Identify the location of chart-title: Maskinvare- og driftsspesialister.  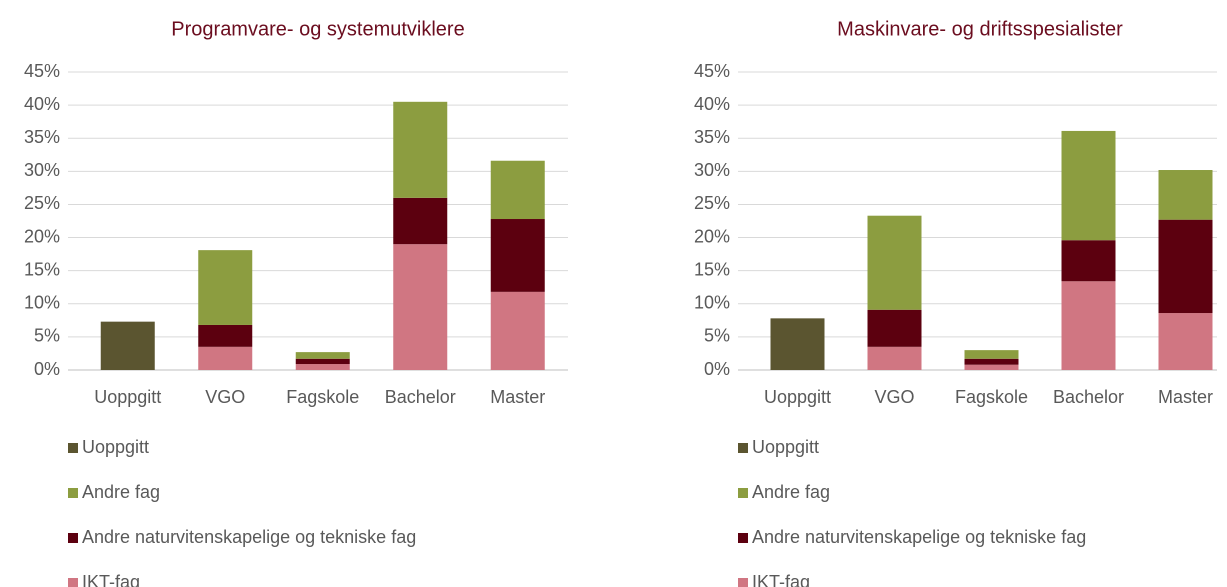
(980, 29).